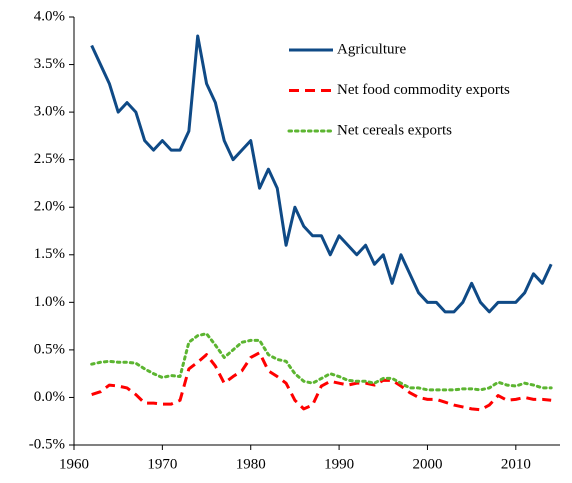  Describe the element at coordinates (394, 130) in the screenshot. I see `legend-label: Net cereals exports` at that location.